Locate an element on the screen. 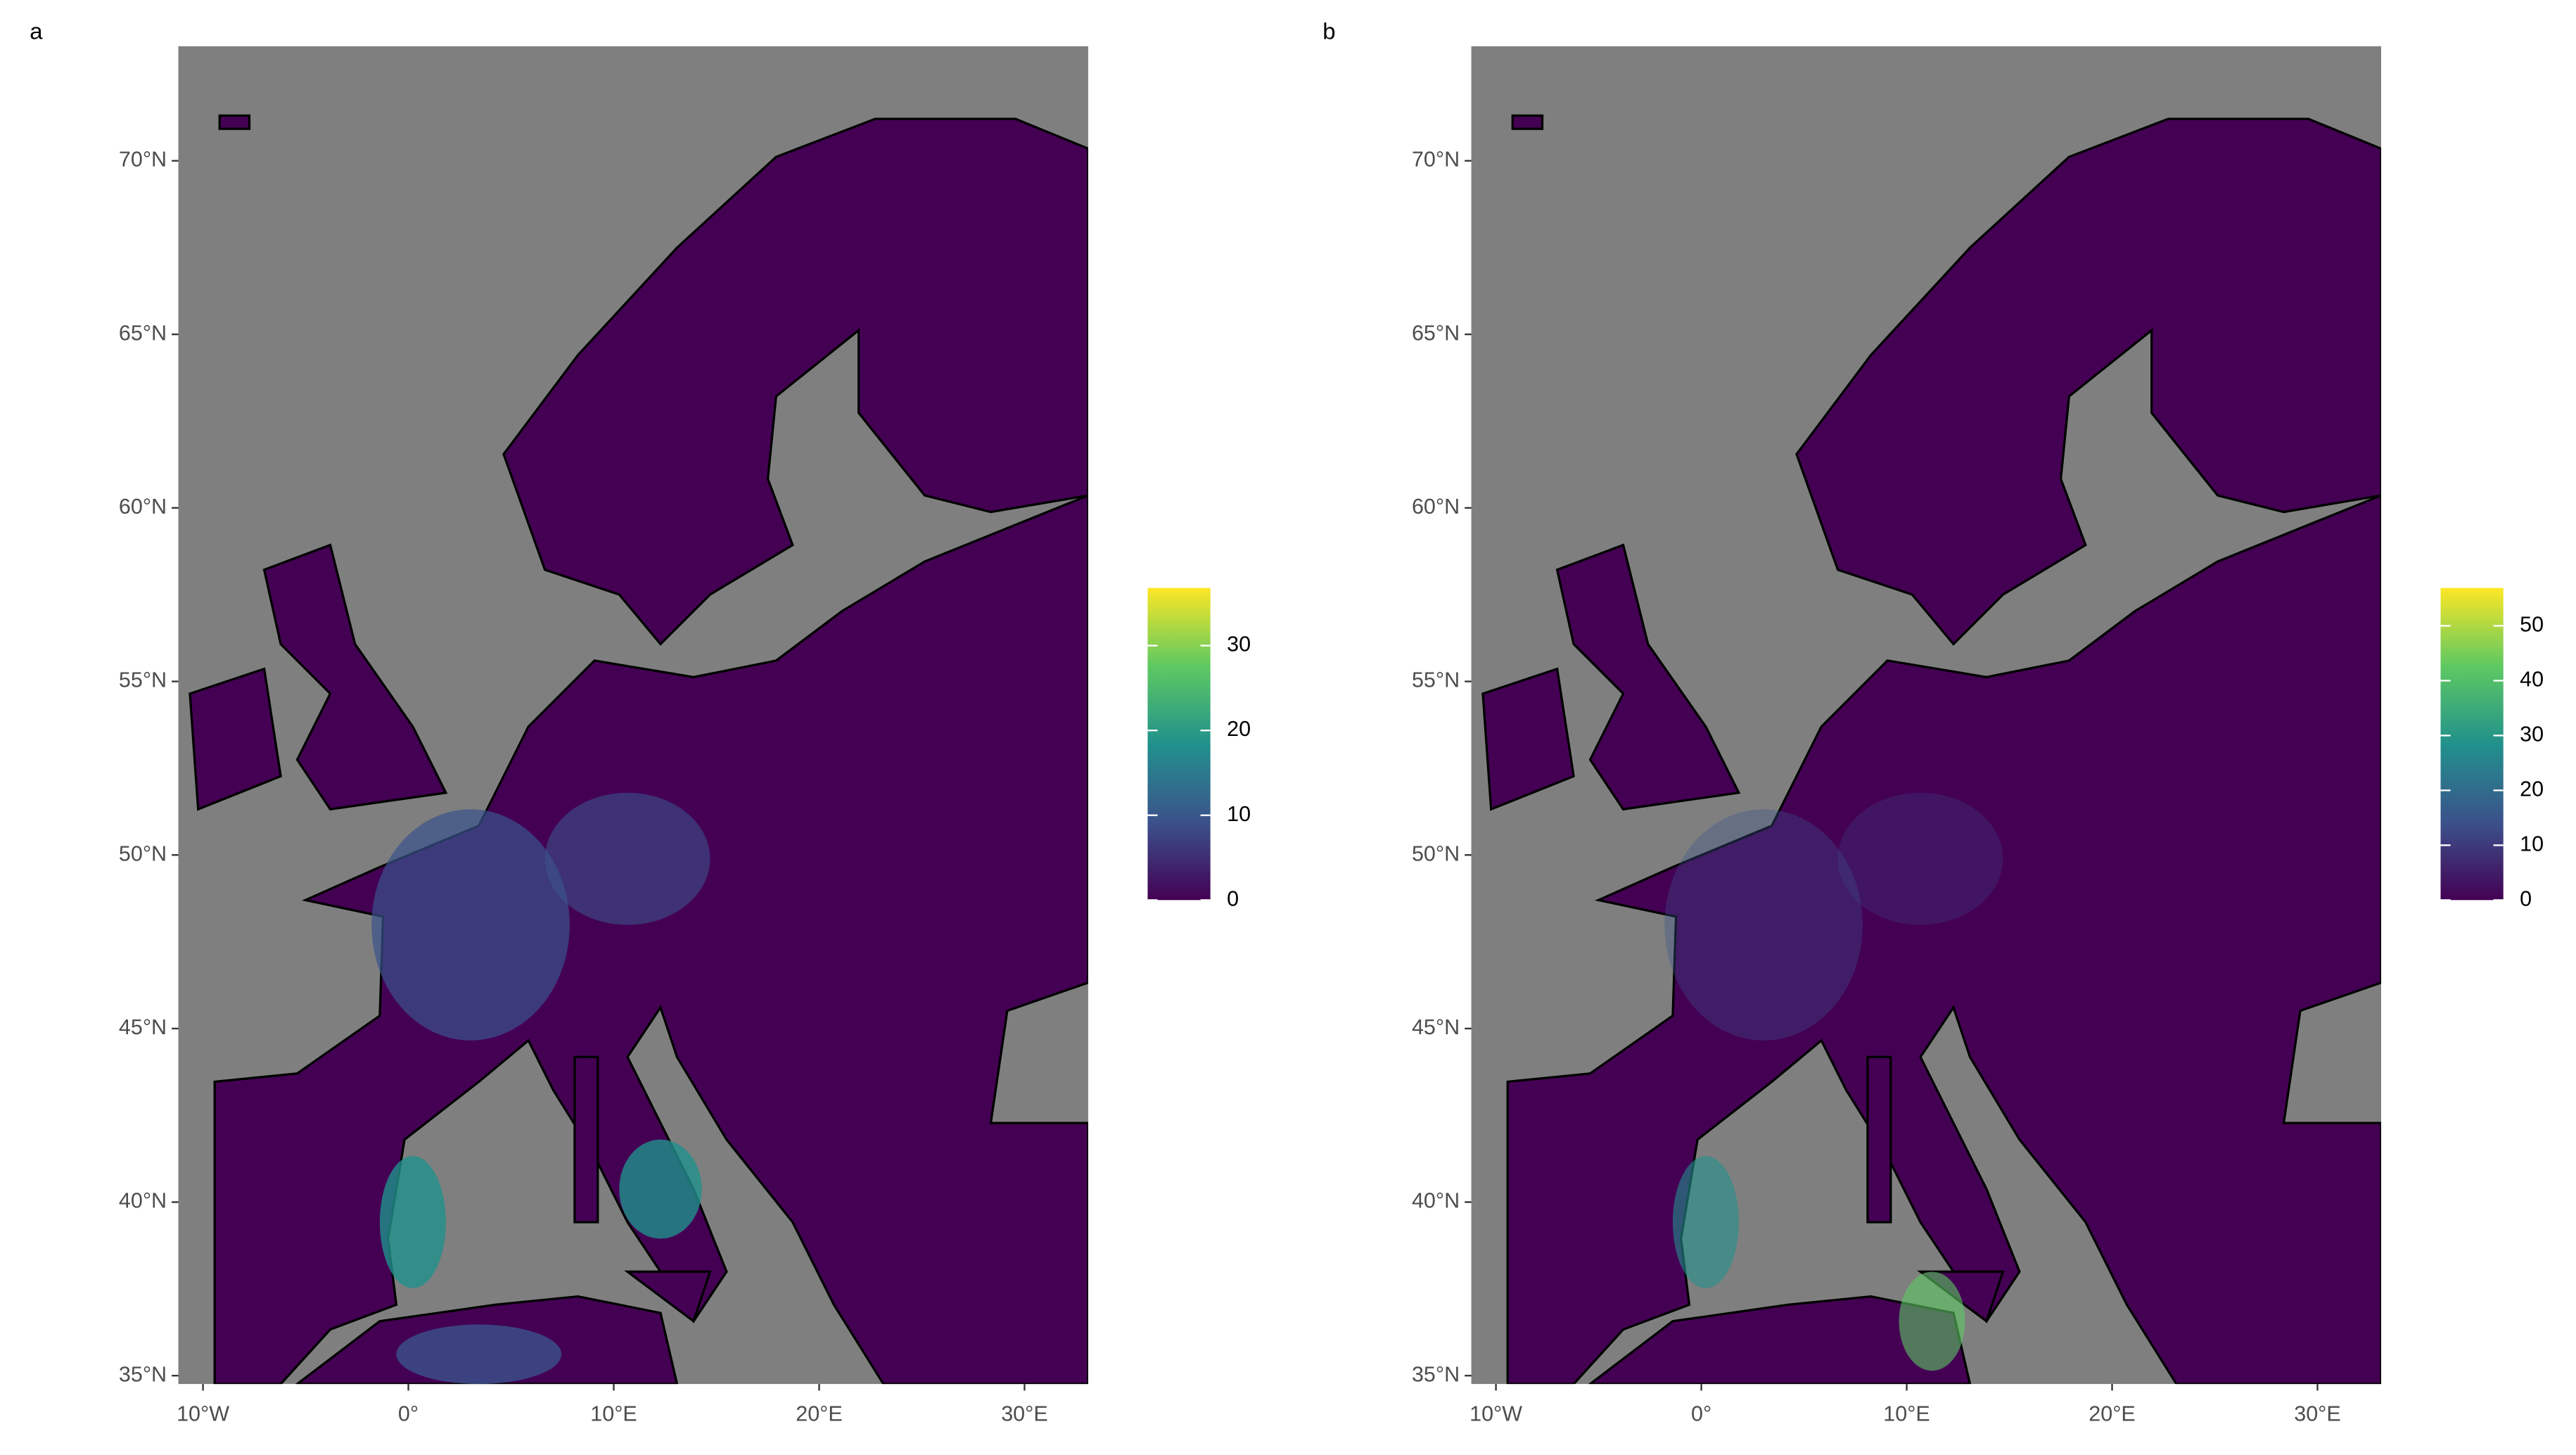 Image resolution: width=2576 pixels, height=1455 pixels. colorbar: 0 10 20 30 40 50 is located at coordinates (2492, 748).